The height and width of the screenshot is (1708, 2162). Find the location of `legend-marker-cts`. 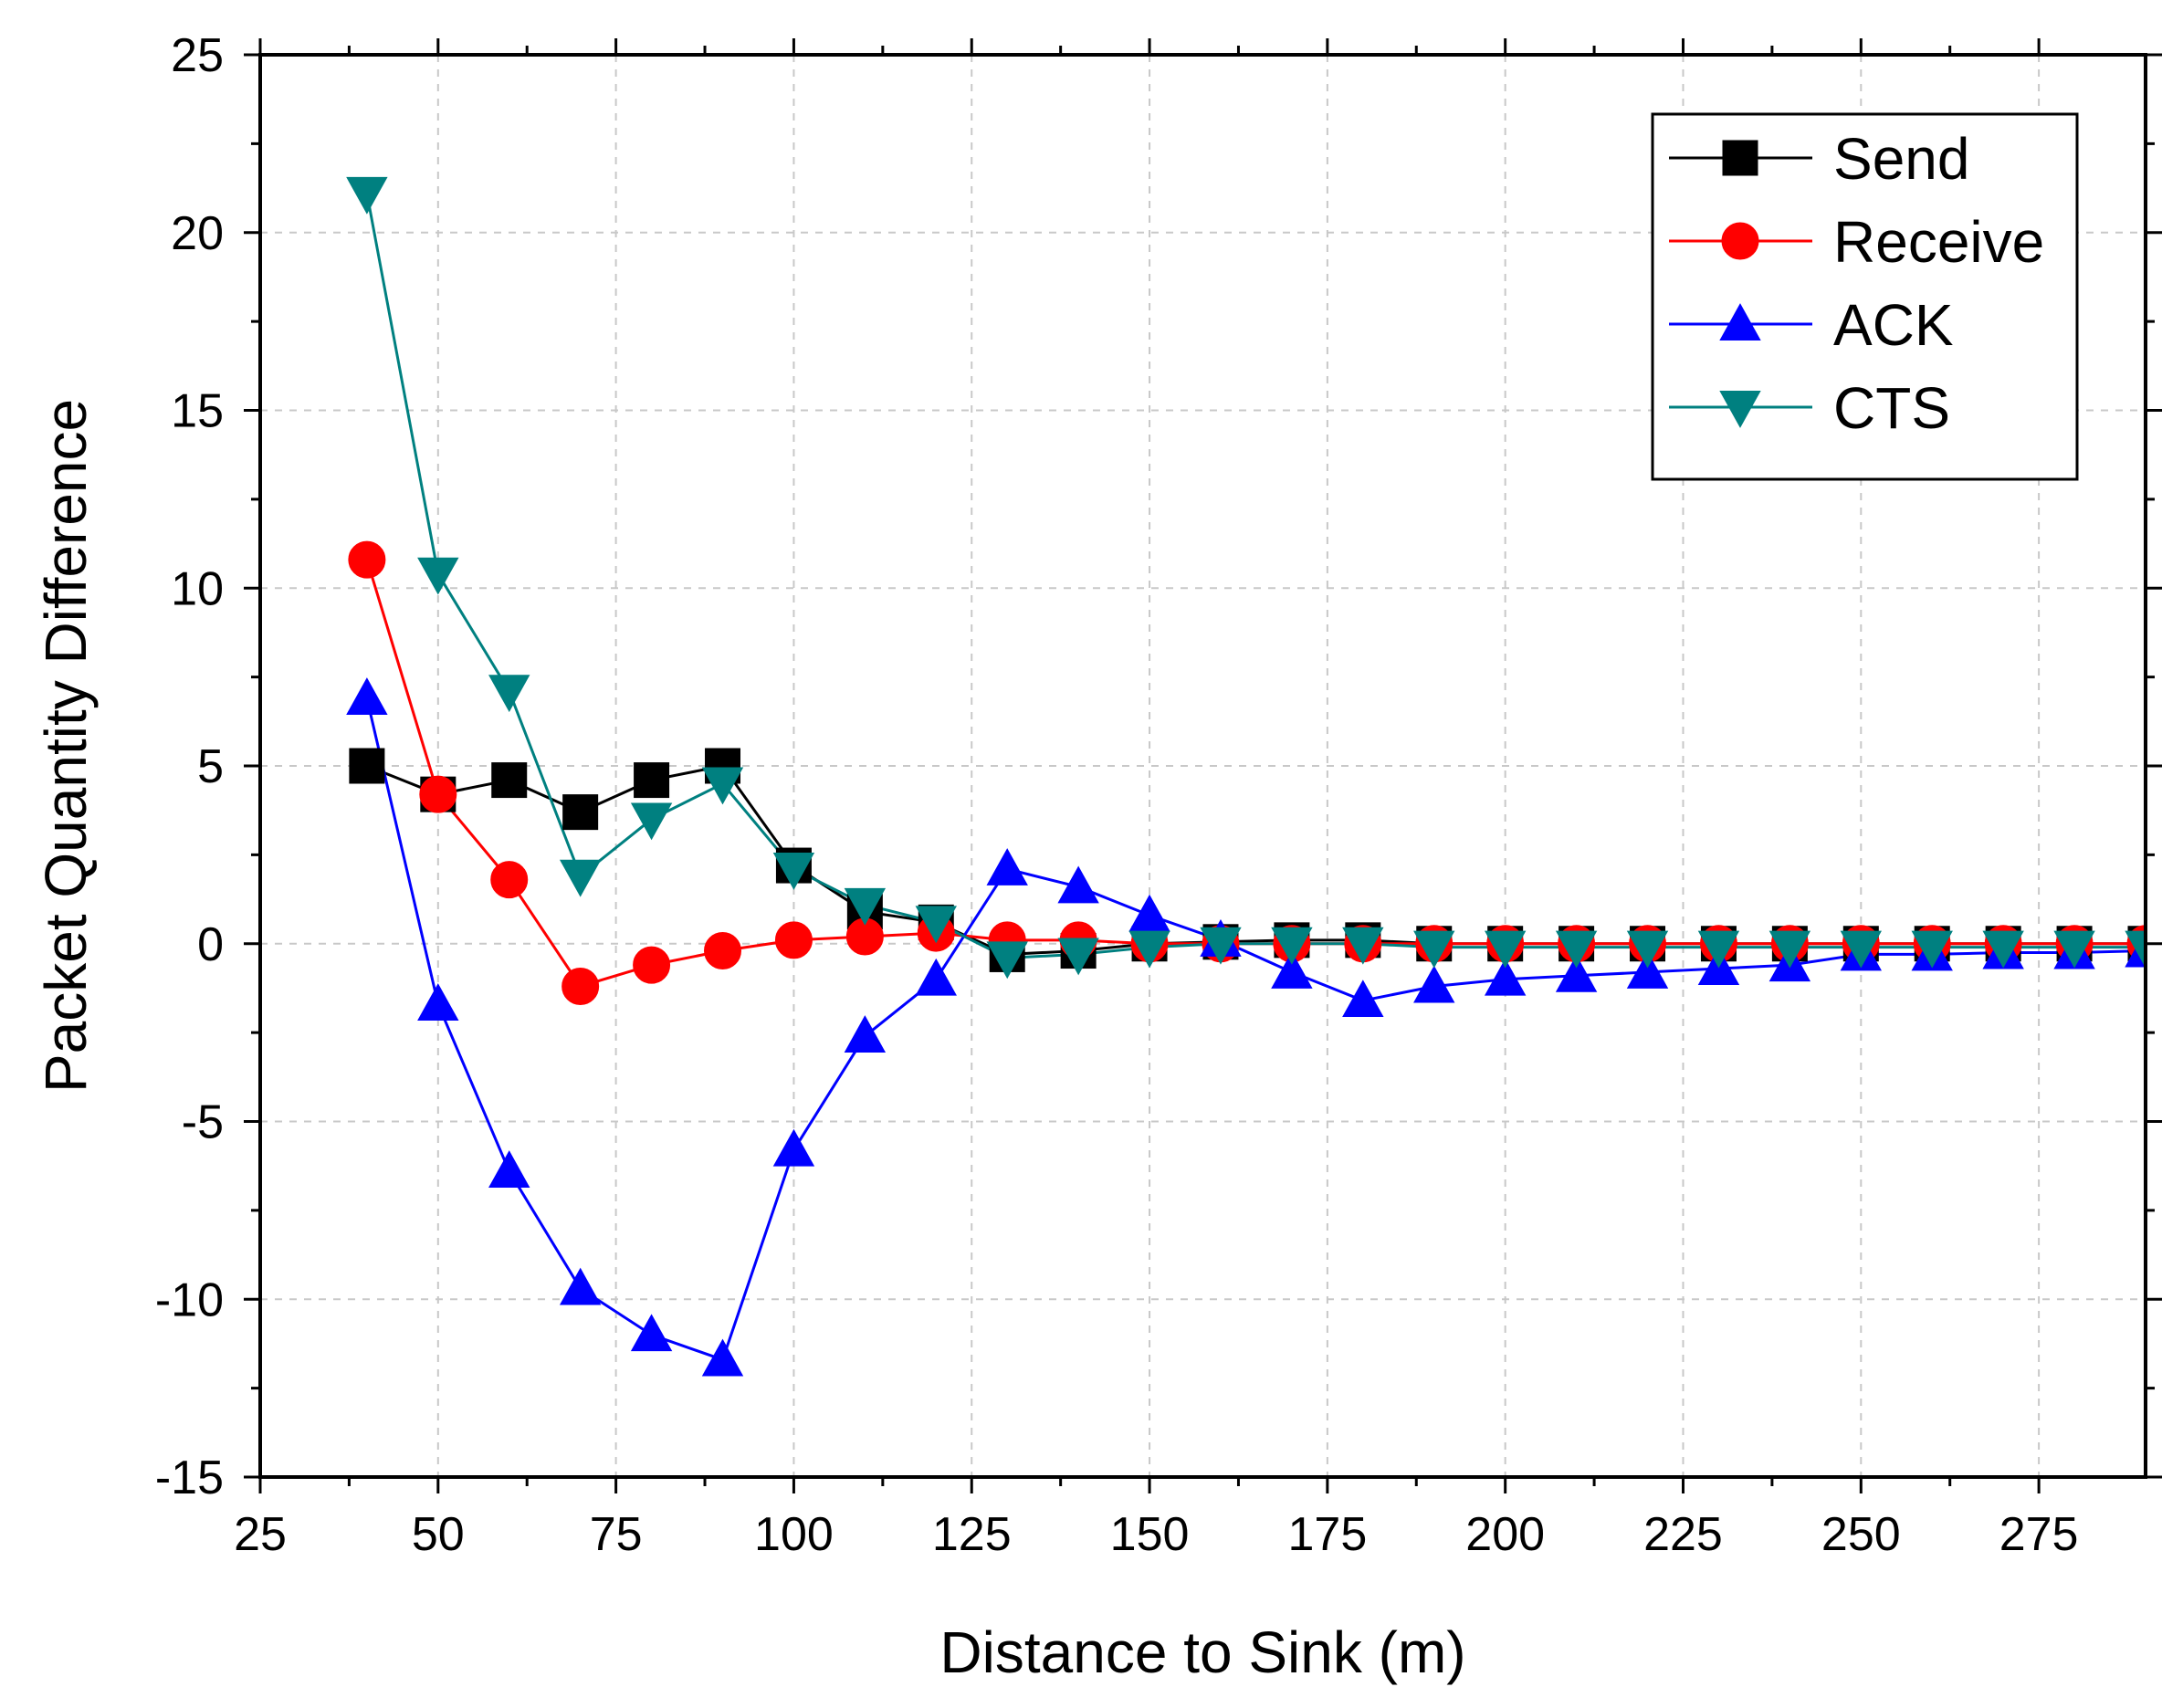

legend-marker-cts is located at coordinates (1740, 410).